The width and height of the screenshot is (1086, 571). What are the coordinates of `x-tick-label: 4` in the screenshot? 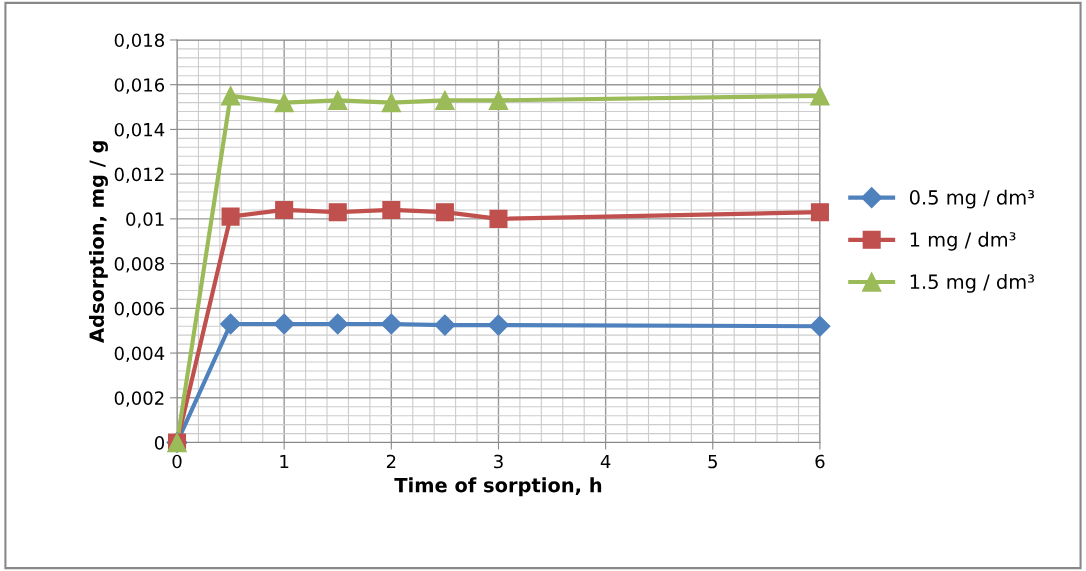 It's located at (605, 461).